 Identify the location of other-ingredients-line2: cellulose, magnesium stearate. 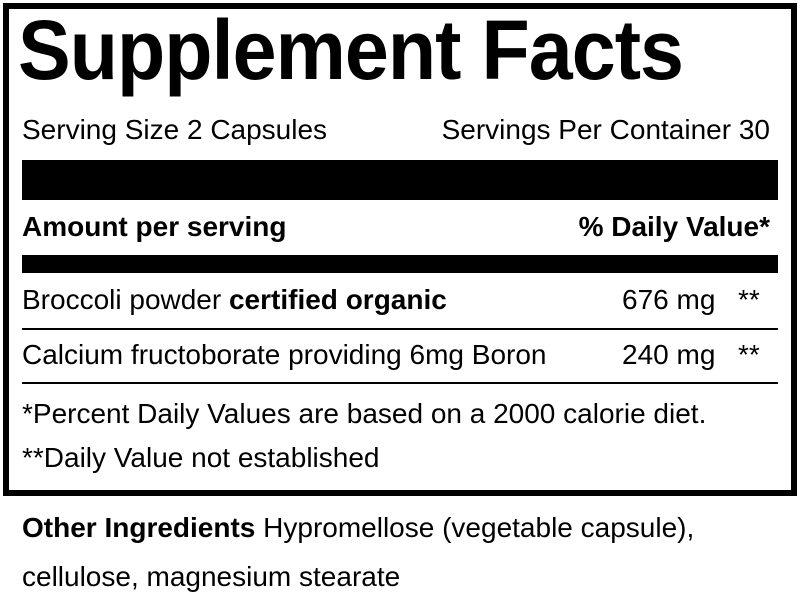
(211, 576).